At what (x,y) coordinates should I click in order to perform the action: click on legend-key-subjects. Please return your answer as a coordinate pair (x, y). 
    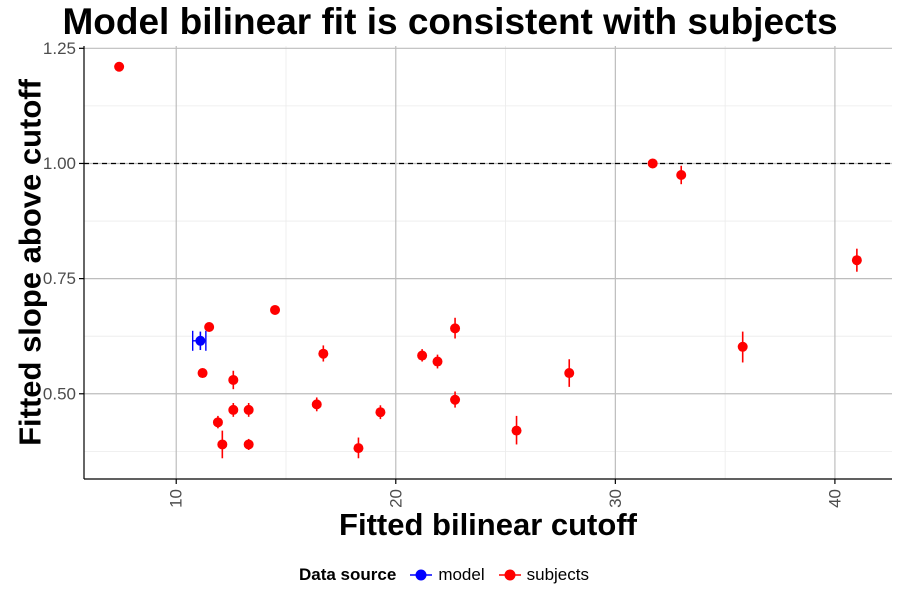
    Looking at the image, I should click on (509, 575).